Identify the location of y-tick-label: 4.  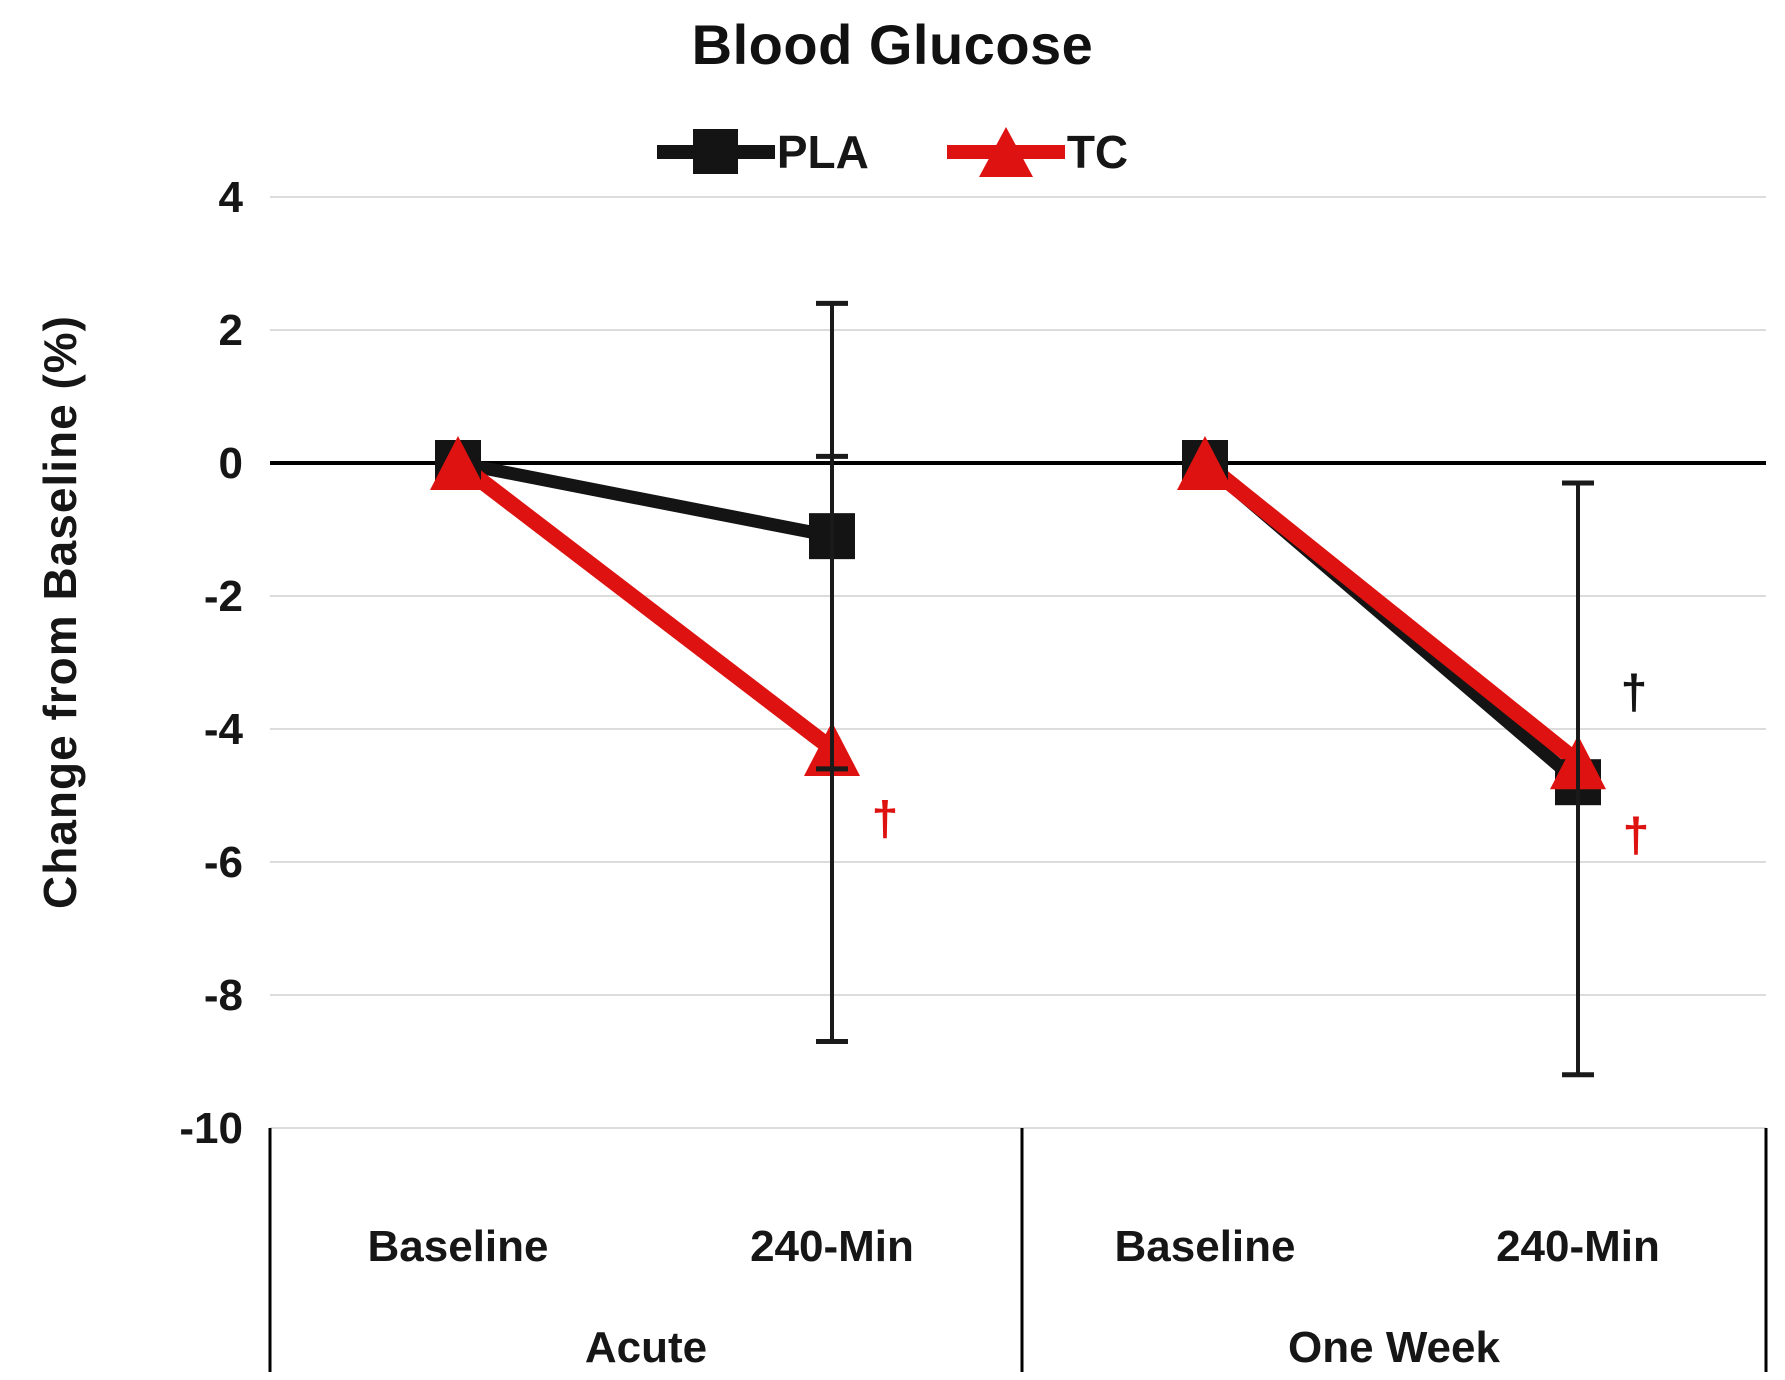
(231, 197).